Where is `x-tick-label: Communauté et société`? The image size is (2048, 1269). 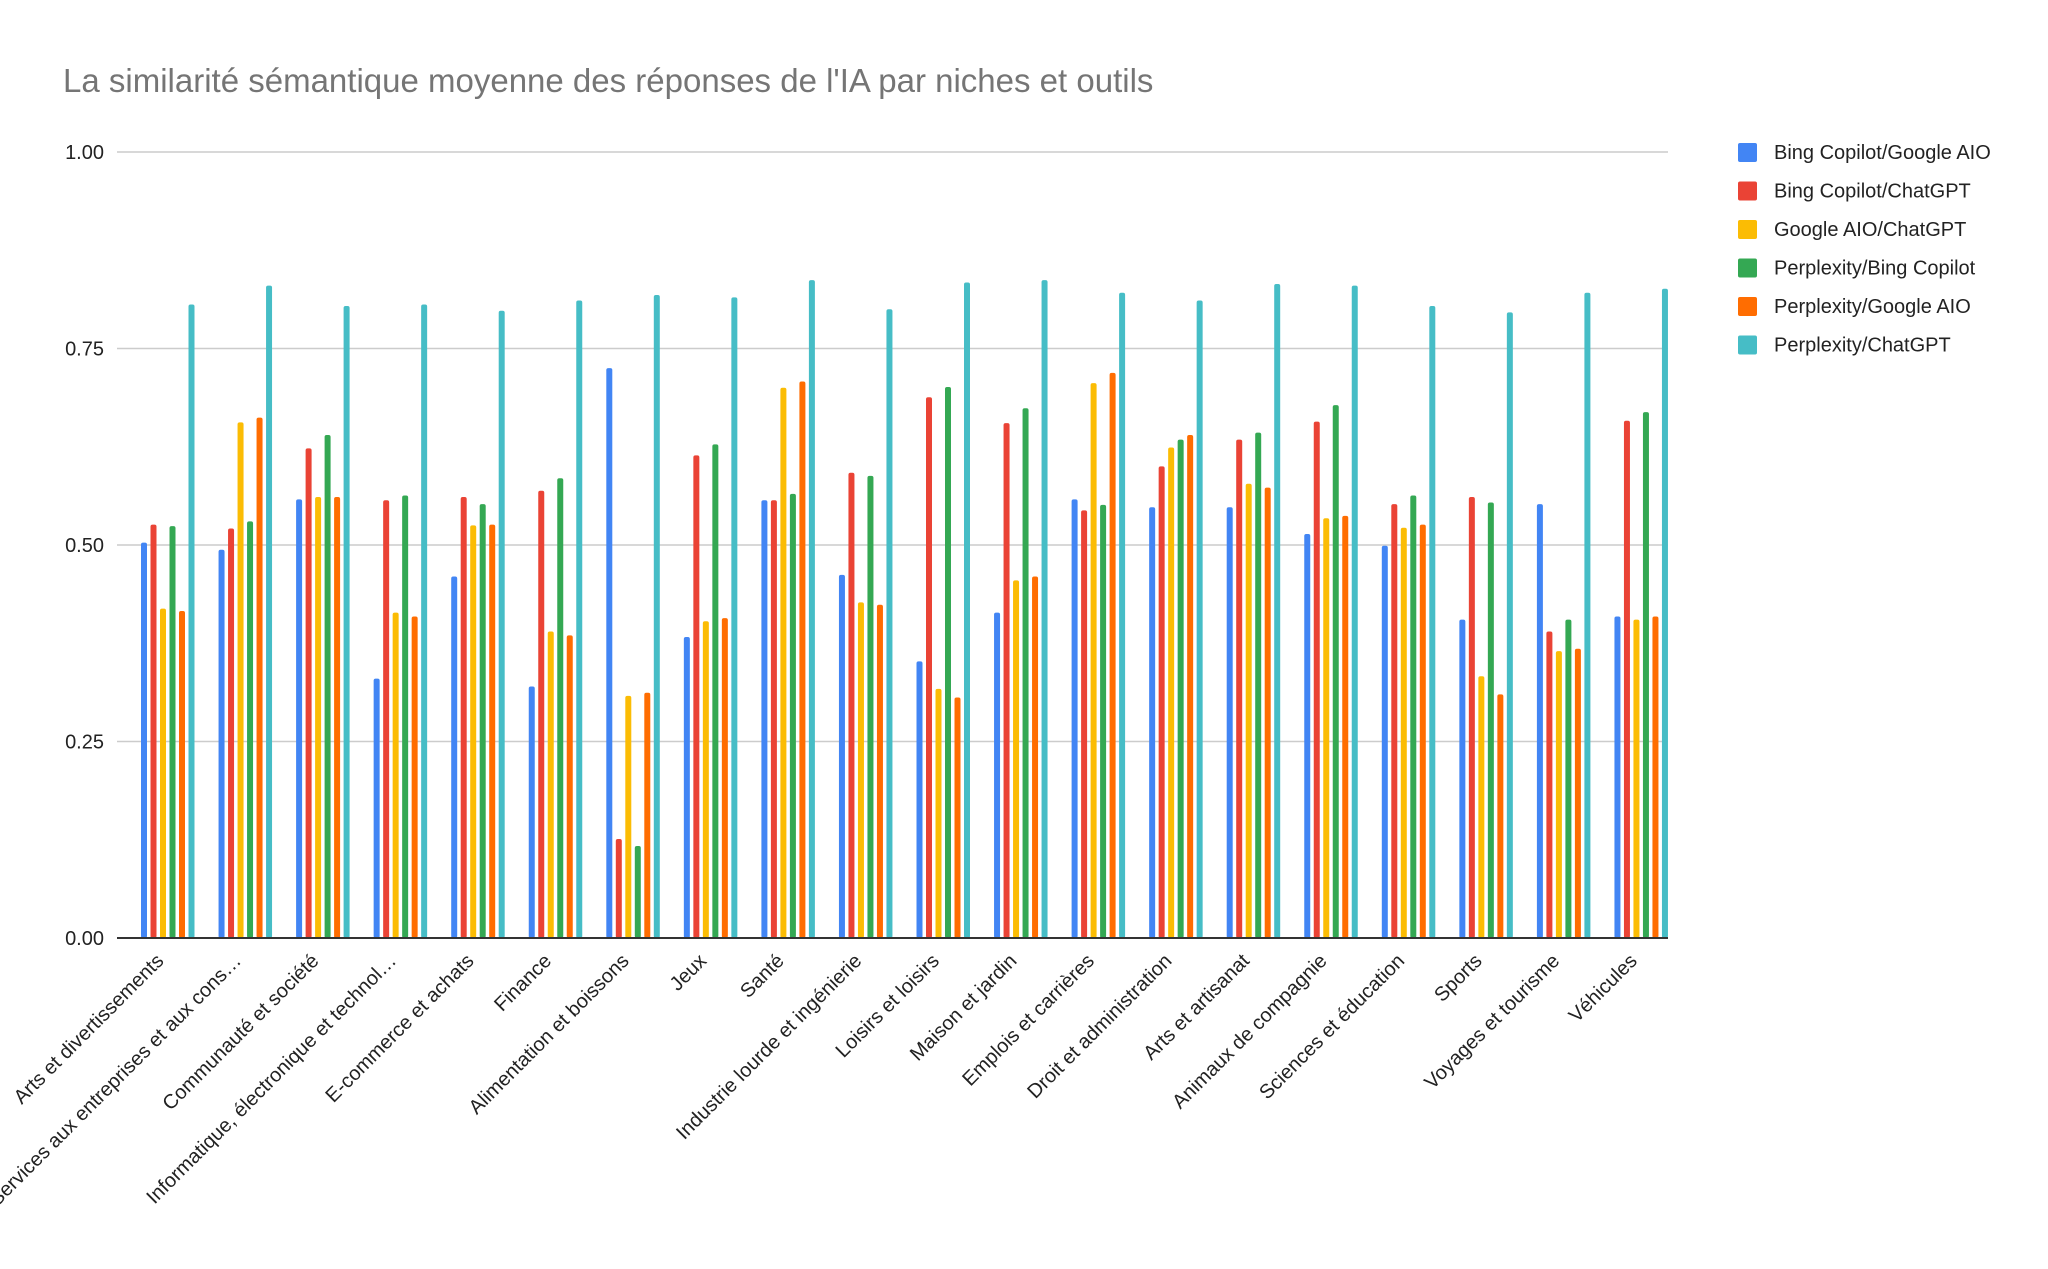
x-tick-label: Communauté et société is located at coordinates (240, 1032).